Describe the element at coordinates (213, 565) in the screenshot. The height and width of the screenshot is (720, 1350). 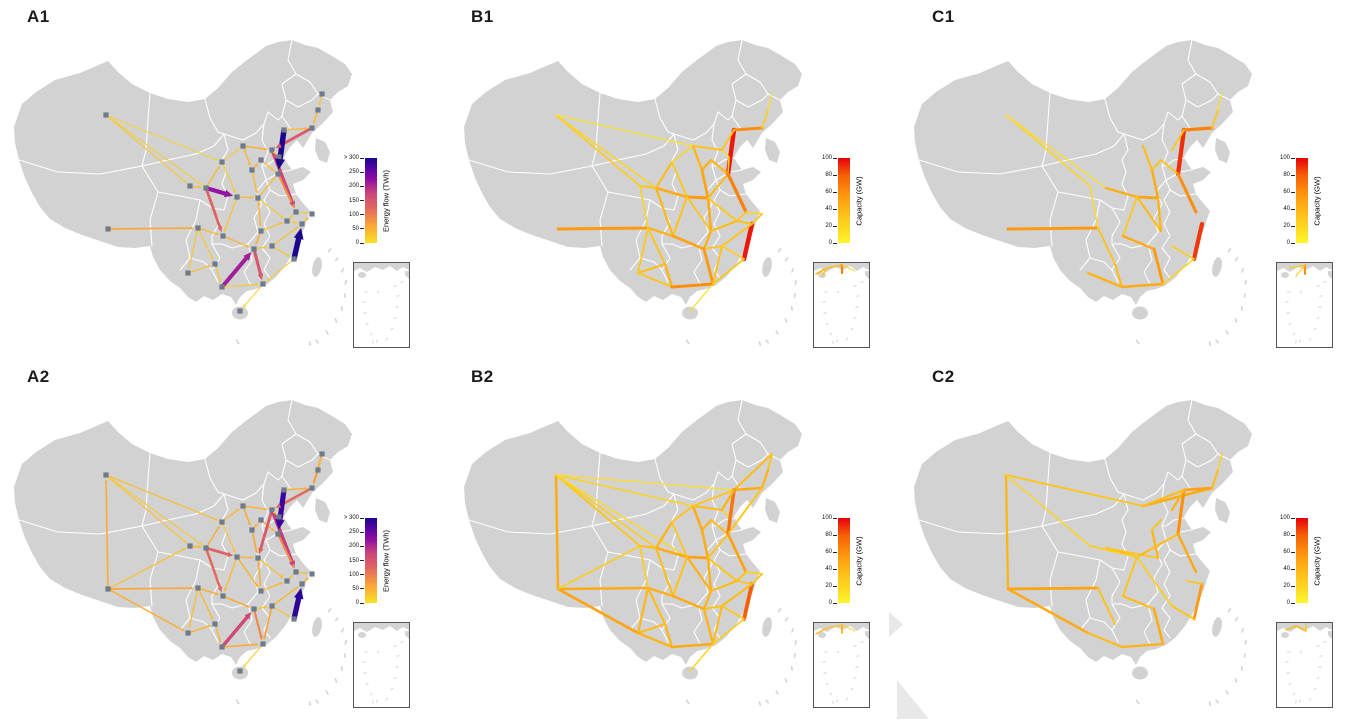
I see `flow-arrowheads` at that location.